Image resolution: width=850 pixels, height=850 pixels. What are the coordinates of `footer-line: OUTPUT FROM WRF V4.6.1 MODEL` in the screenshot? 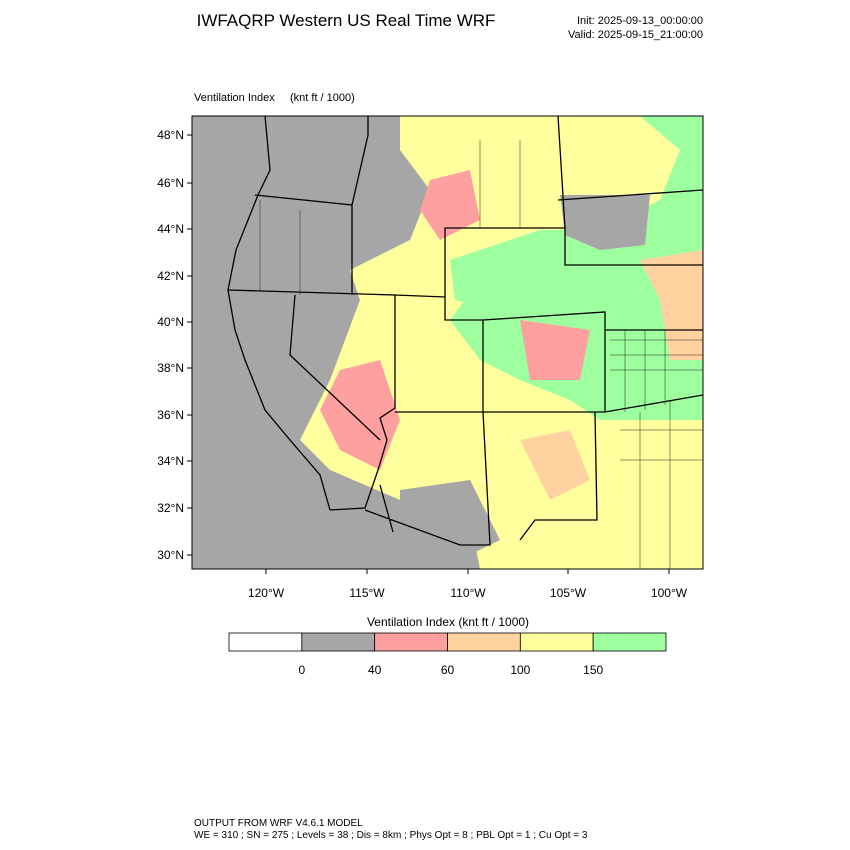 It's located at (278, 823).